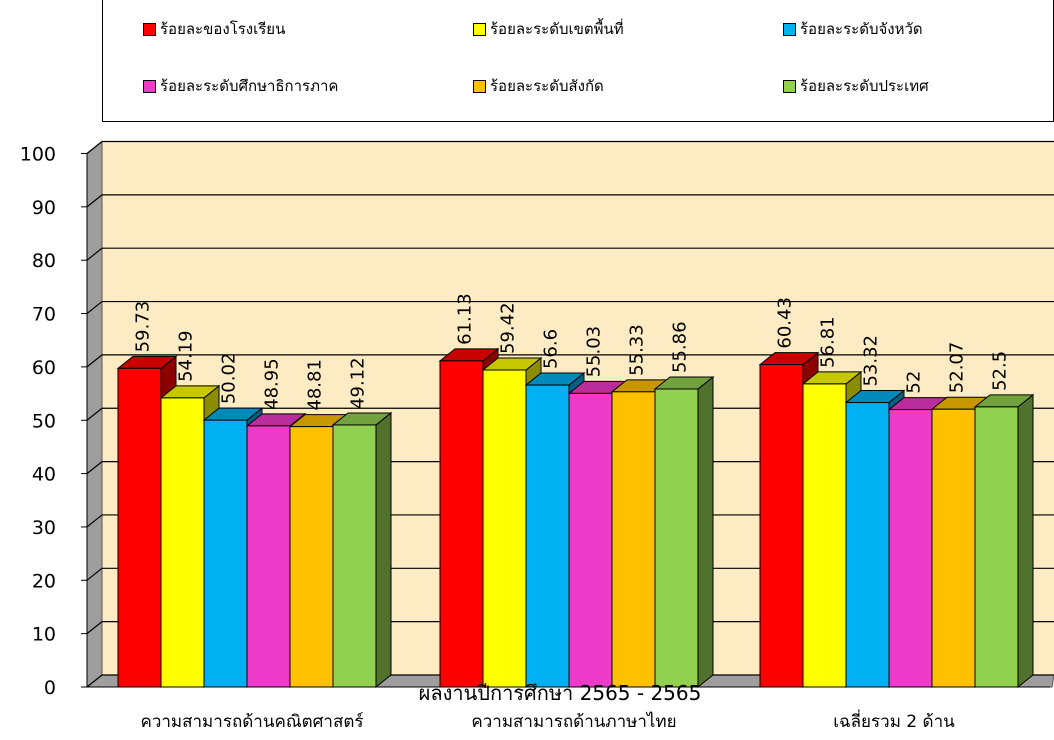  Describe the element at coordinates (143, 327) in the screenshot. I see `data-label: 59.73` at that location.